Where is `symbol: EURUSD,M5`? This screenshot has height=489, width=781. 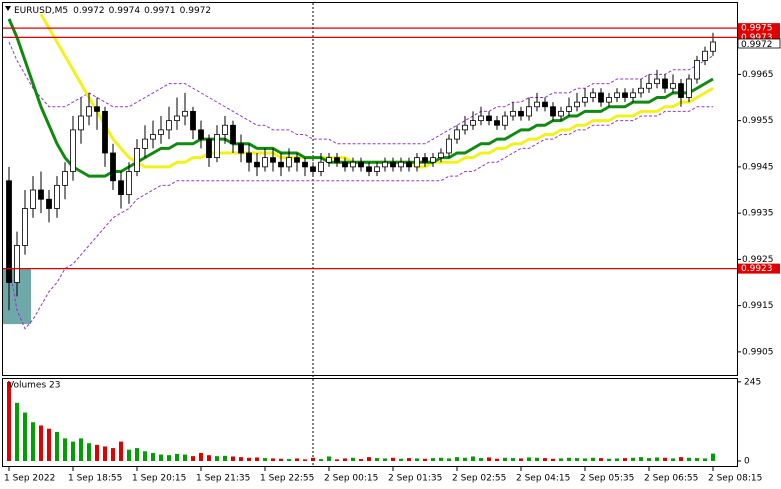
symbol: EURUSD,M5 is located at coordinates (41, 11).